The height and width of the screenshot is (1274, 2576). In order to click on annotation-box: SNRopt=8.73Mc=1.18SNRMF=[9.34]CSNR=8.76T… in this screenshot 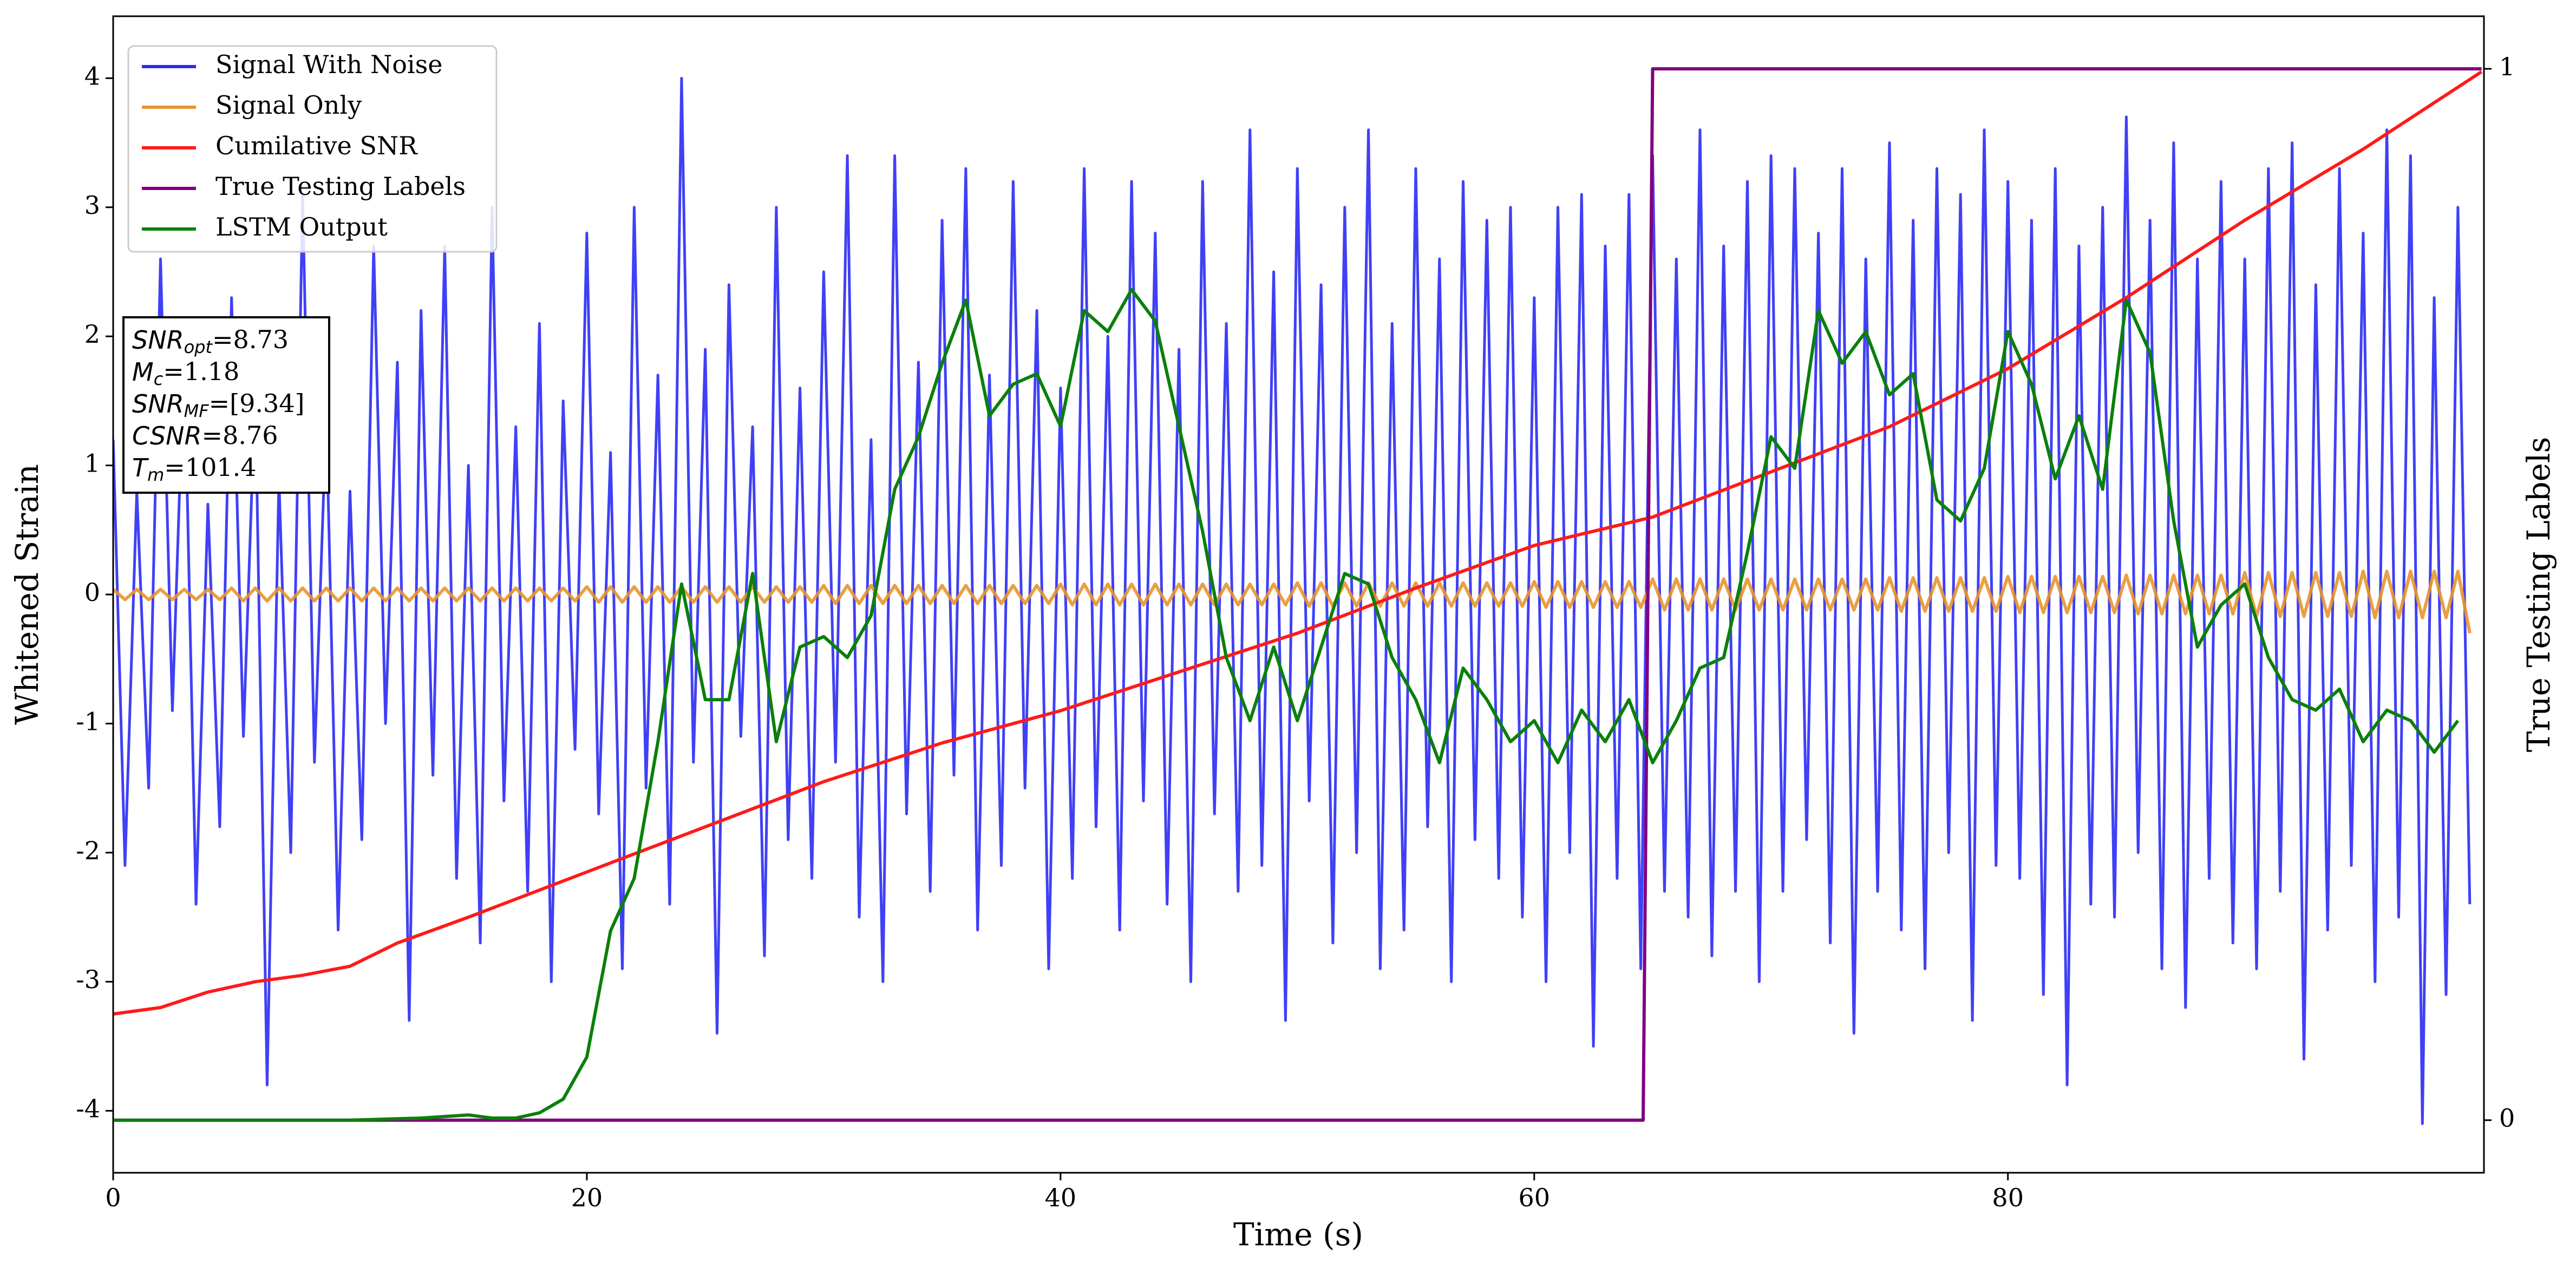, I will do `click(226, 405)`.